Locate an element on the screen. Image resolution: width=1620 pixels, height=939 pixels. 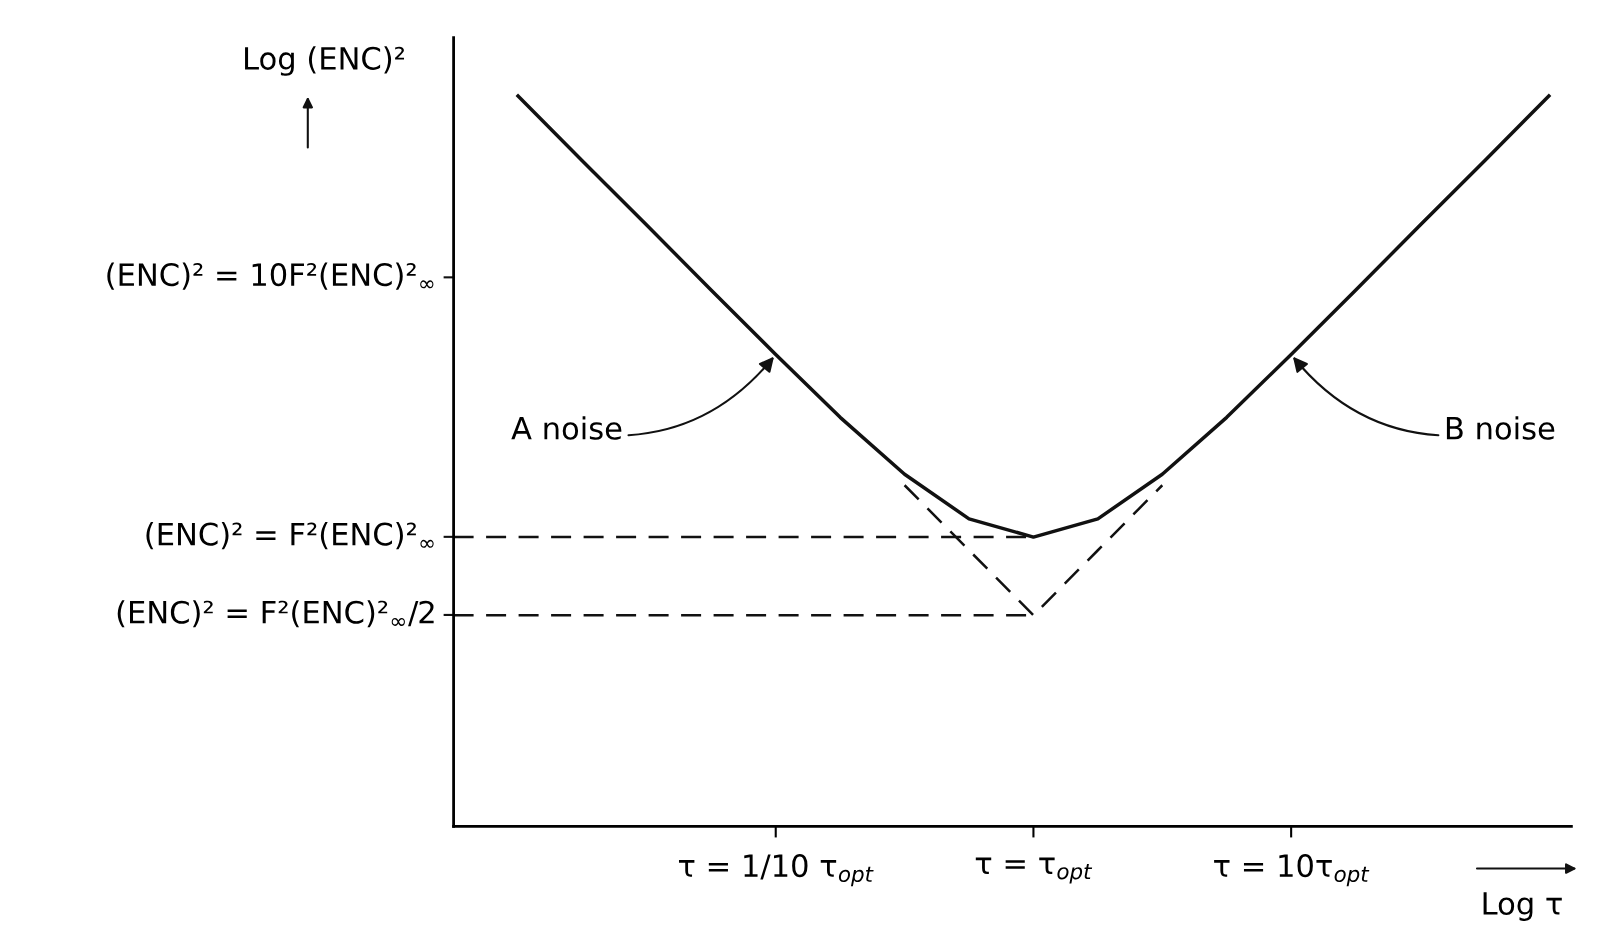
x-axis-title: Log τ is located at coordinates (1522, 906).